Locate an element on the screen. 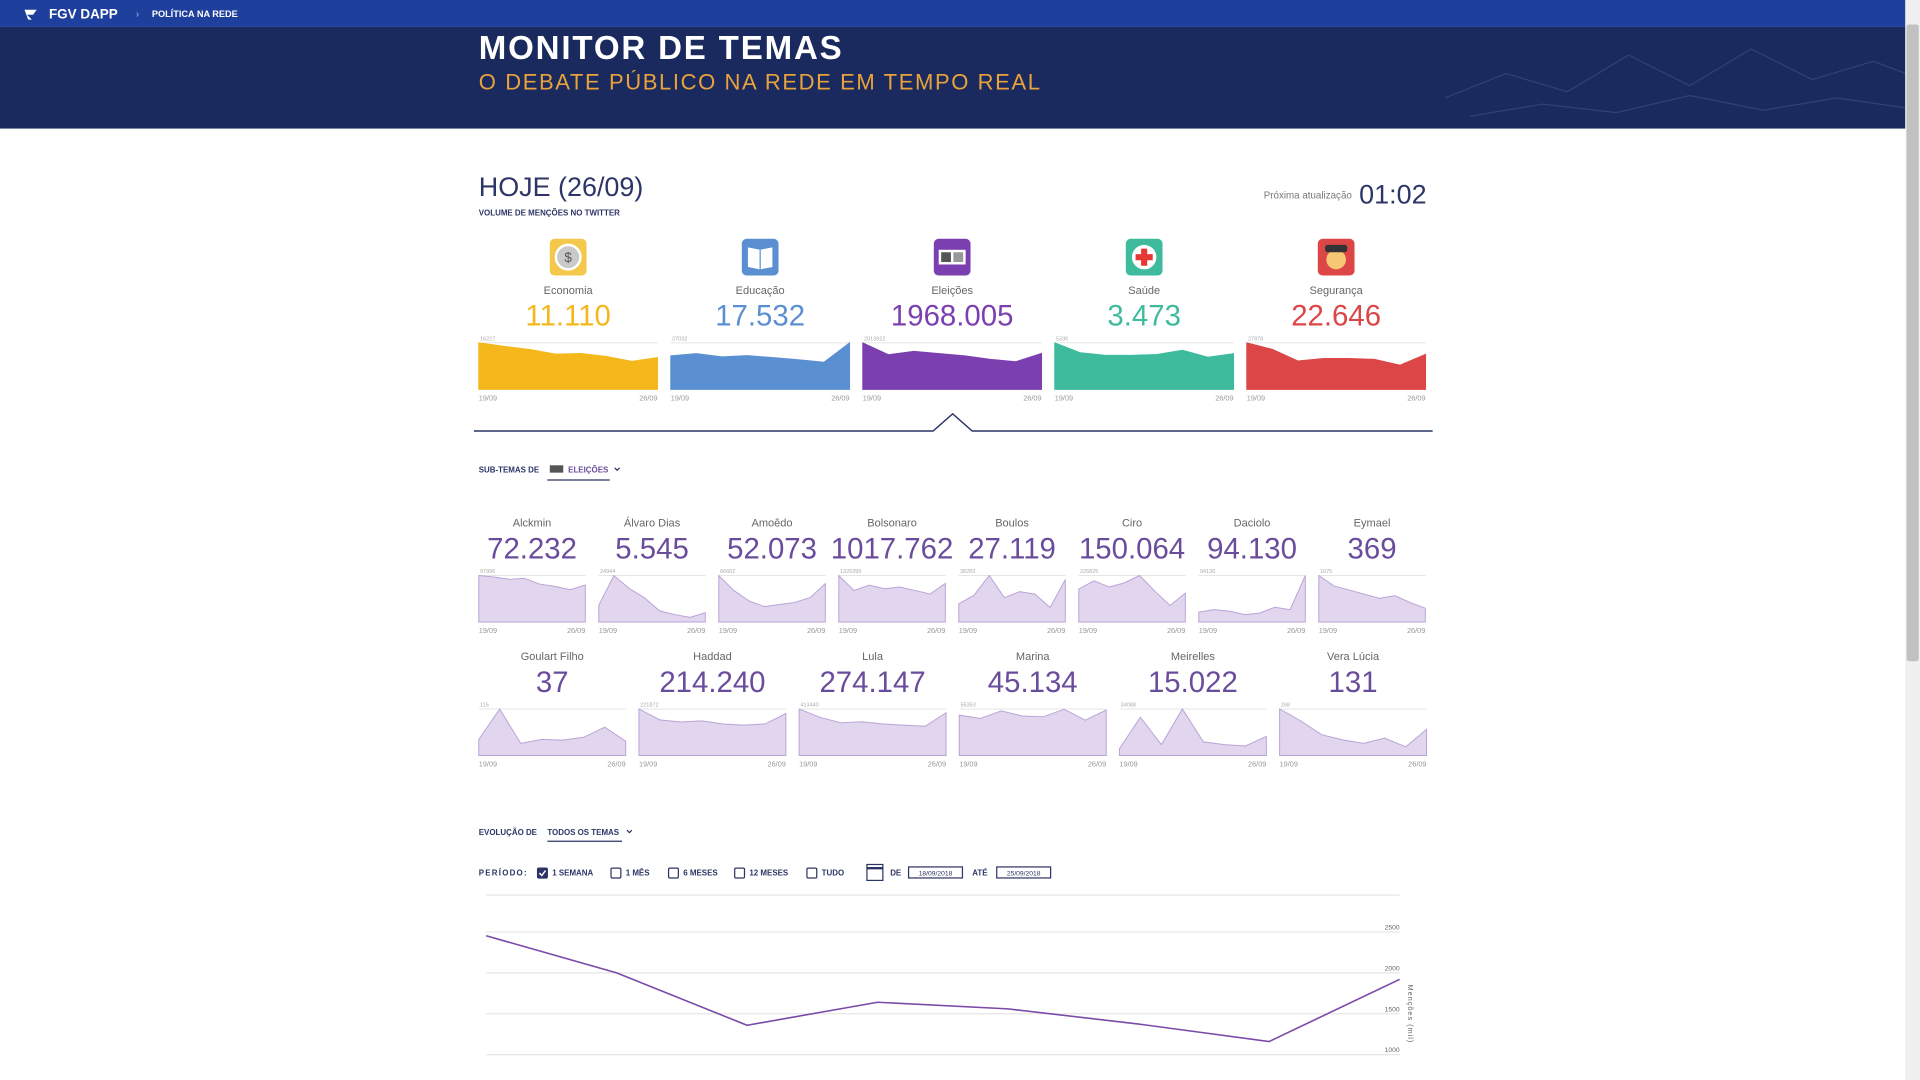  theme-name: Economia is located at coordinates (569, 291).